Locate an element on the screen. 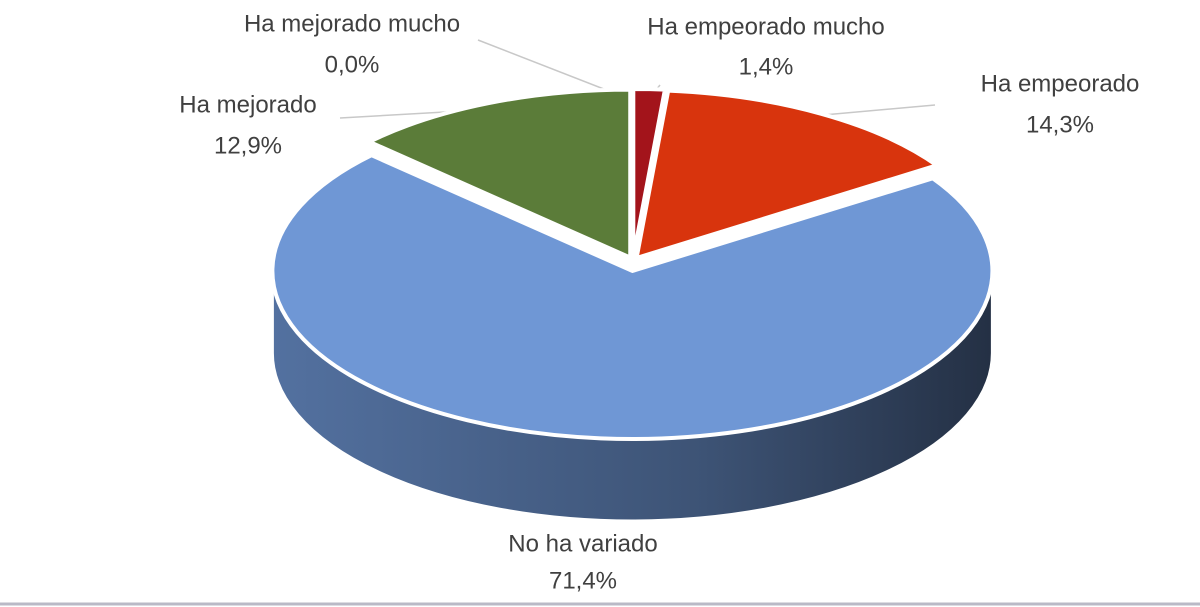  category-label: No ha variado is located at coordinates (582, 543).